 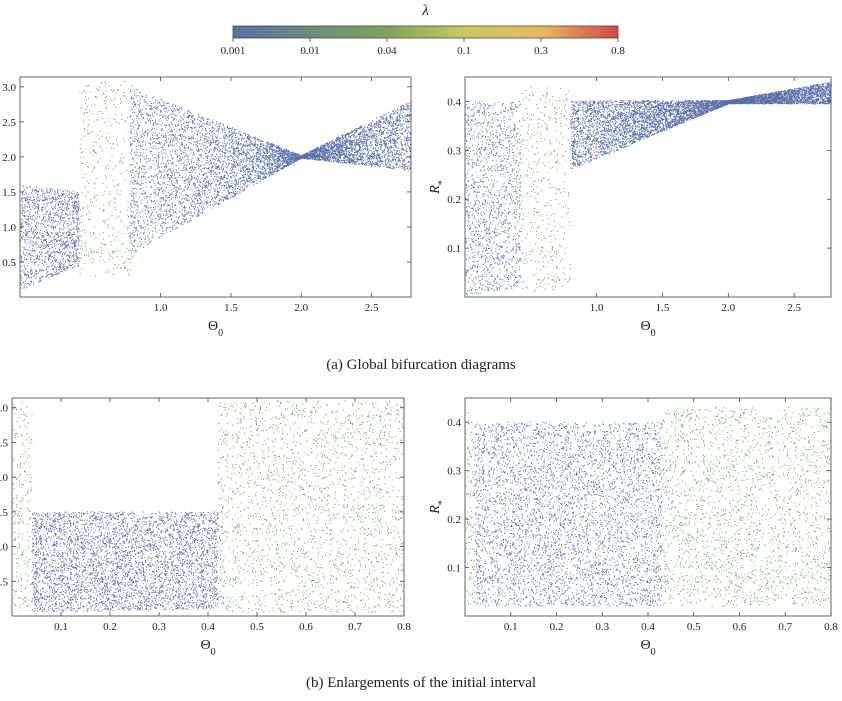 What do you see at coordinates (421, 365) in the screenshot?
I see `caption-a: (a) Global bifurcation diagrams` at bounding box center [421, 365].